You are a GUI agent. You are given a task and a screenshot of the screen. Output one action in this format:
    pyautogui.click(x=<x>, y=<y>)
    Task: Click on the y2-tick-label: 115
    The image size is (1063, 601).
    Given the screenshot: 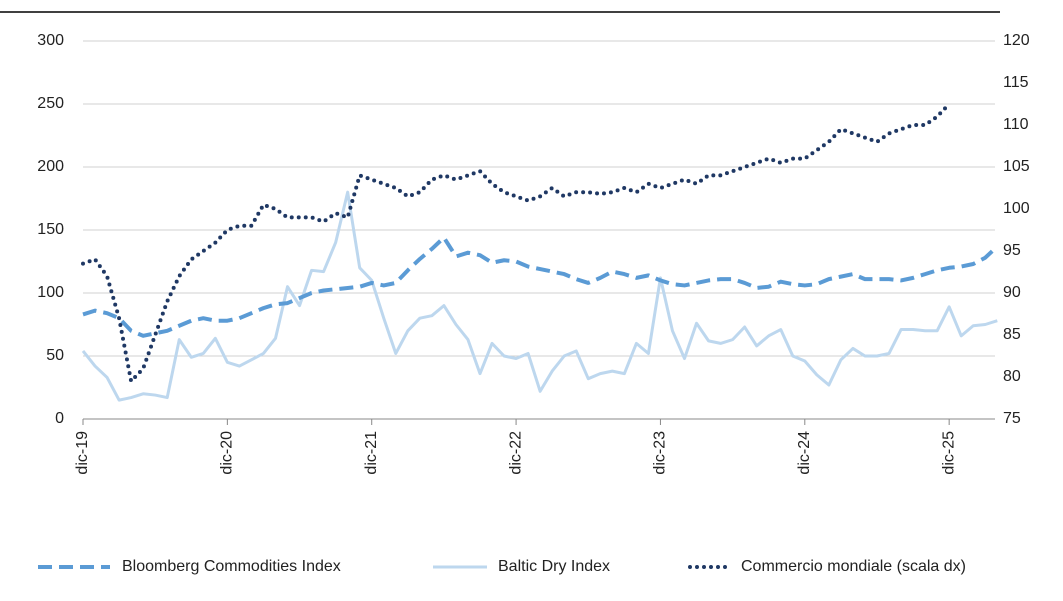 What is the action you would take?
    pyautogui.click(x=1016, y=82)
    